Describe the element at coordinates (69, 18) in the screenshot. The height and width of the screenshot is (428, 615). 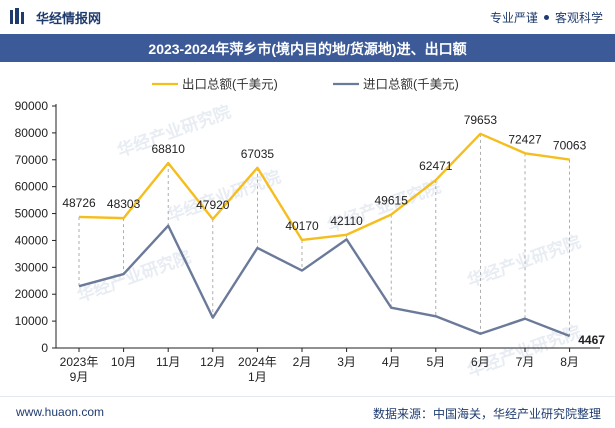
I see `brand-name: 华经情报网` at that location.